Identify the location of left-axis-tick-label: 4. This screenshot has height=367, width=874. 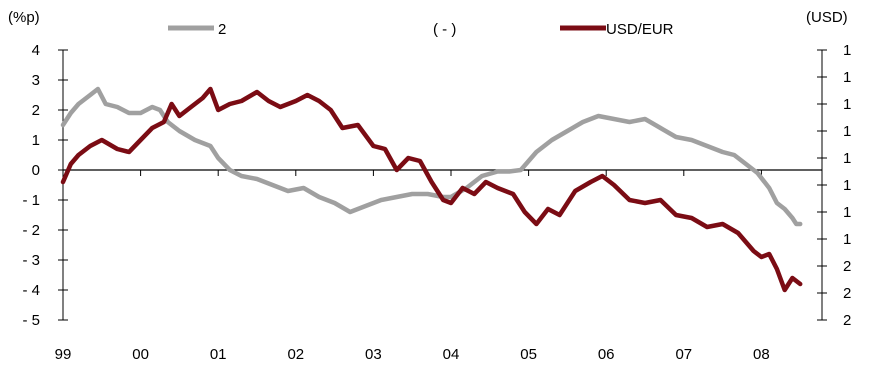
(36, 50).